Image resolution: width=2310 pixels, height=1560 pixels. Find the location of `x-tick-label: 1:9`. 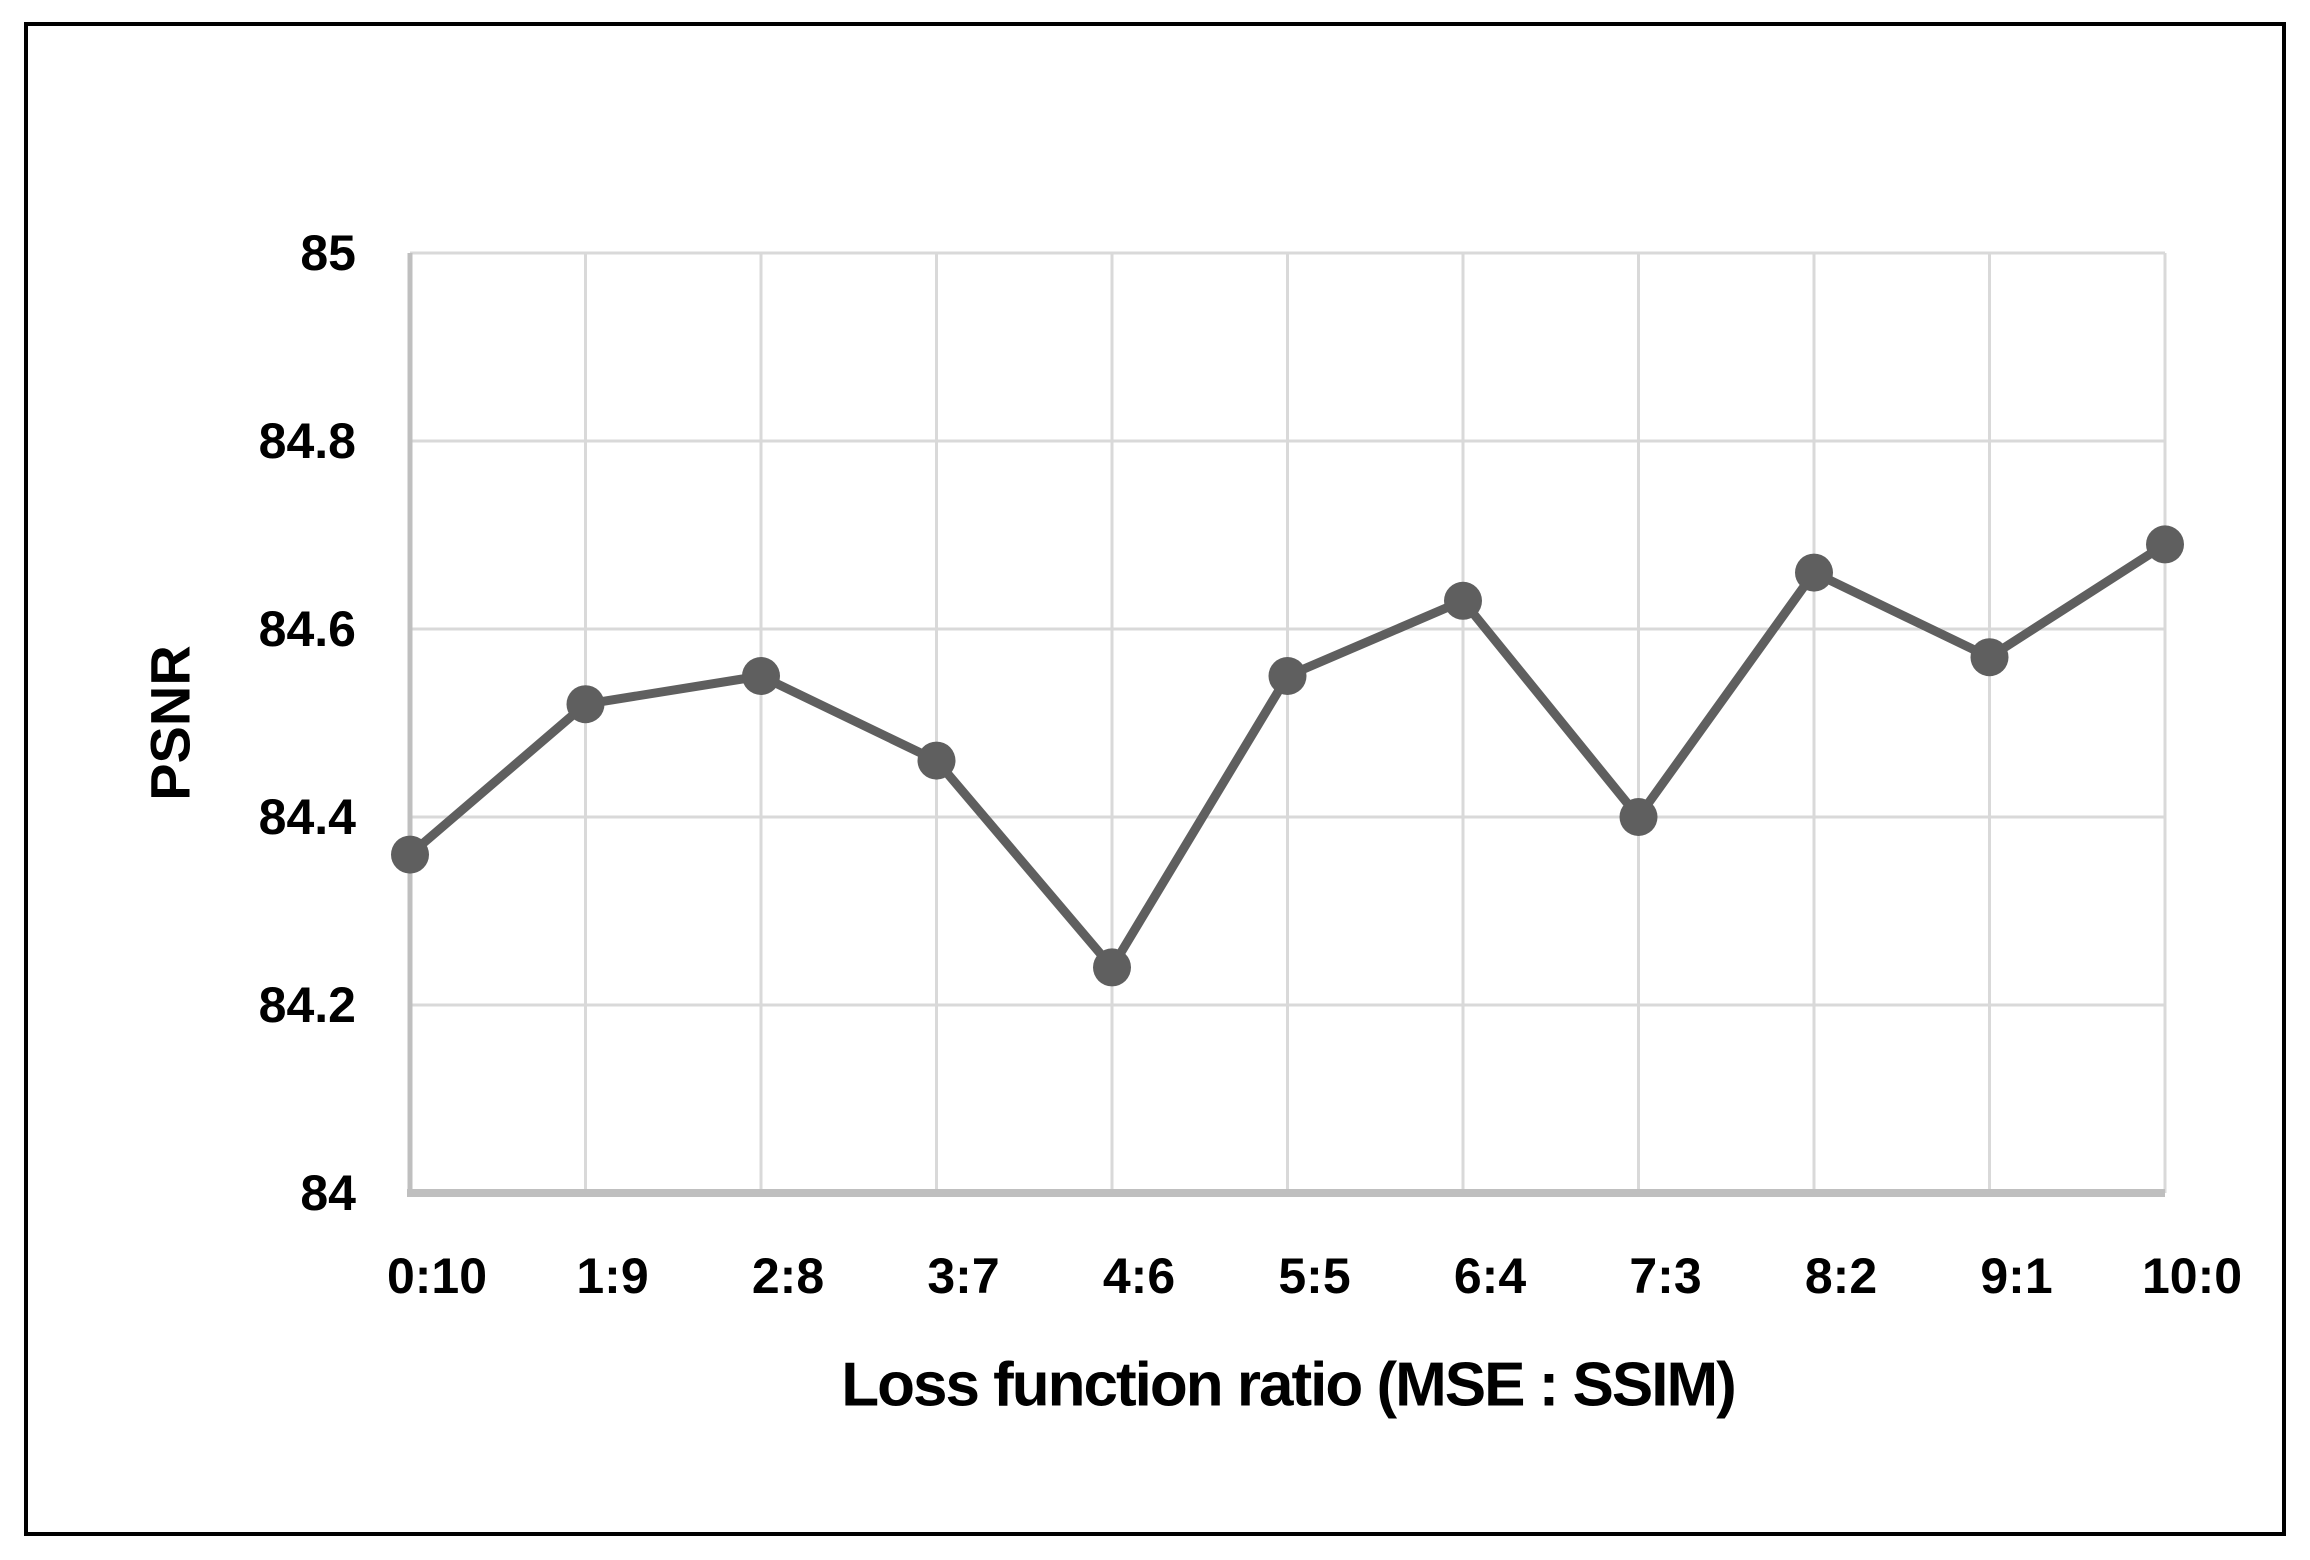

x-tick-label: 1:9 is located at coordinates (612, 1276).